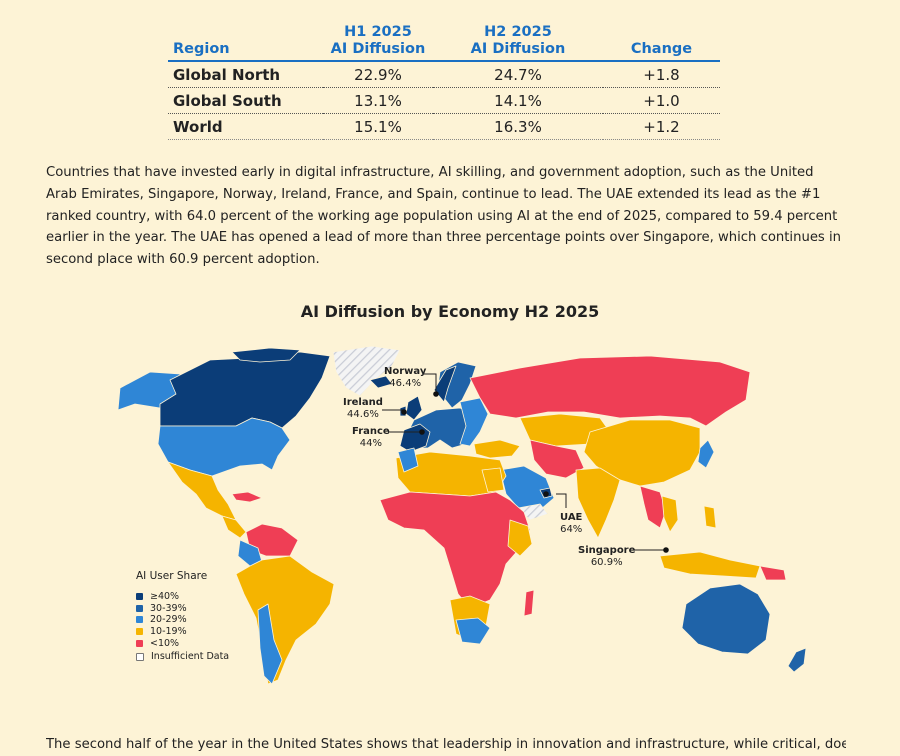  What do you see at coordinates (245, 100) in the screenshot?
I see `row-region: Global South` at bounding box center [245, 100].